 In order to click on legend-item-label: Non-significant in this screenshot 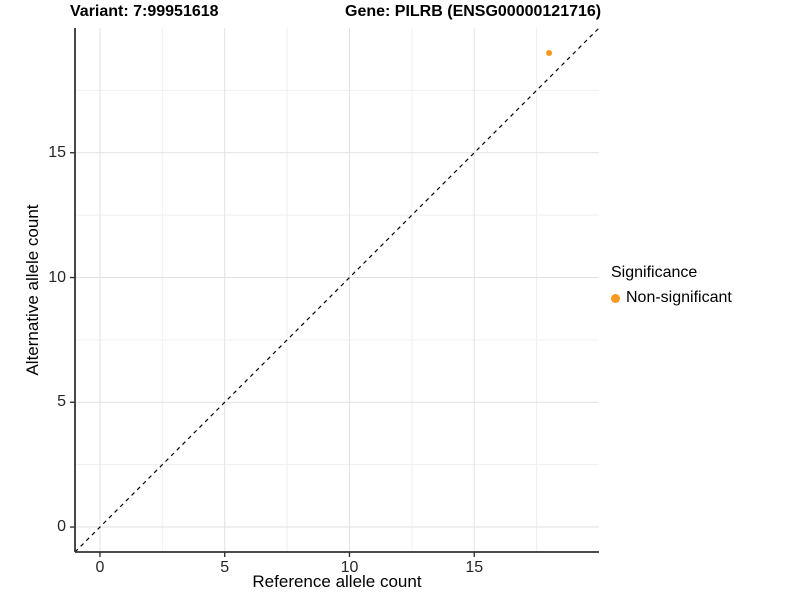, I will do `click(679, 297)`.